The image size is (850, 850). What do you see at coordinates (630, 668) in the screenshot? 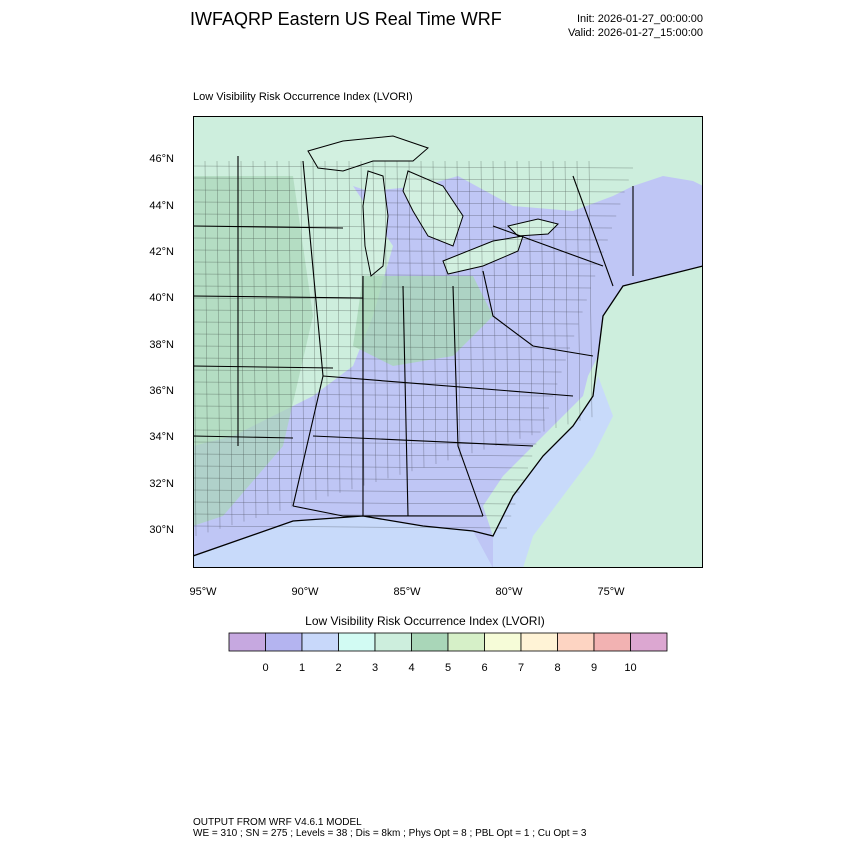
I see `legend-label: 10` at bounding box center [630, 668].